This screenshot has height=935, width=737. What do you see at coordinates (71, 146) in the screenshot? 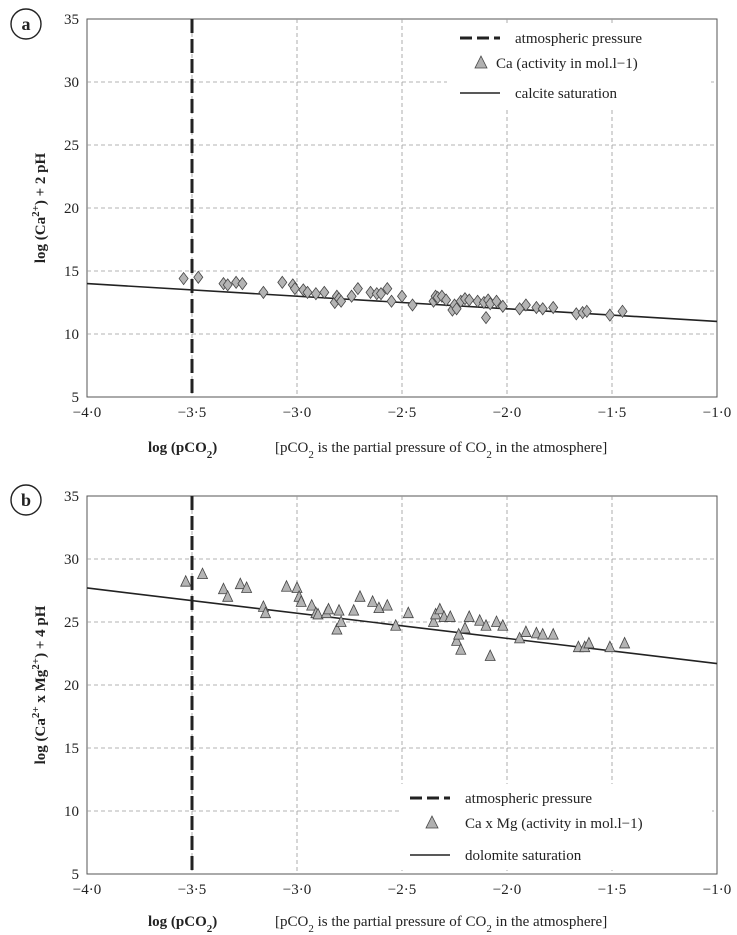
I see `y-tick-label: 25` at bounding box center [71, 146].